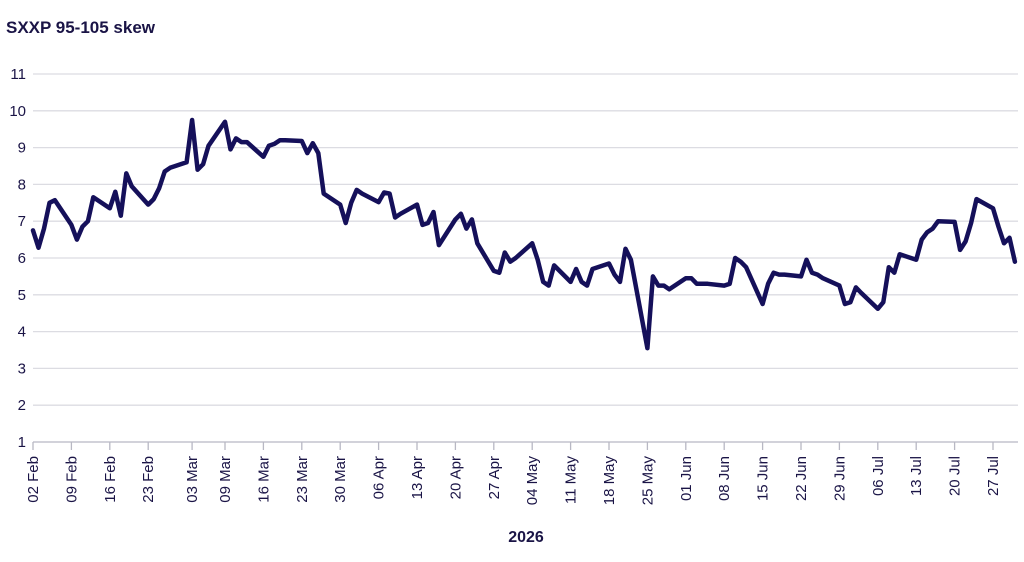 This screenshot has width=1024, height=562. Describe the element at coordinates (340, 479) in the screenshot. I see `x-tick-label: 30 Mar` at that location.